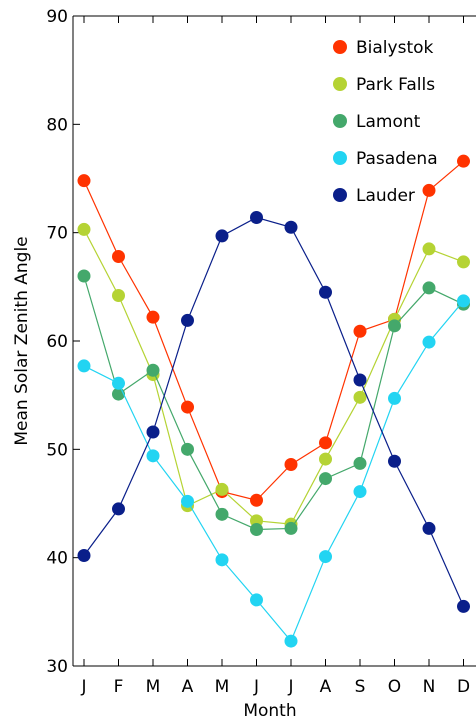  I want to click on legend-item: Park Falls, so click(384, 85).